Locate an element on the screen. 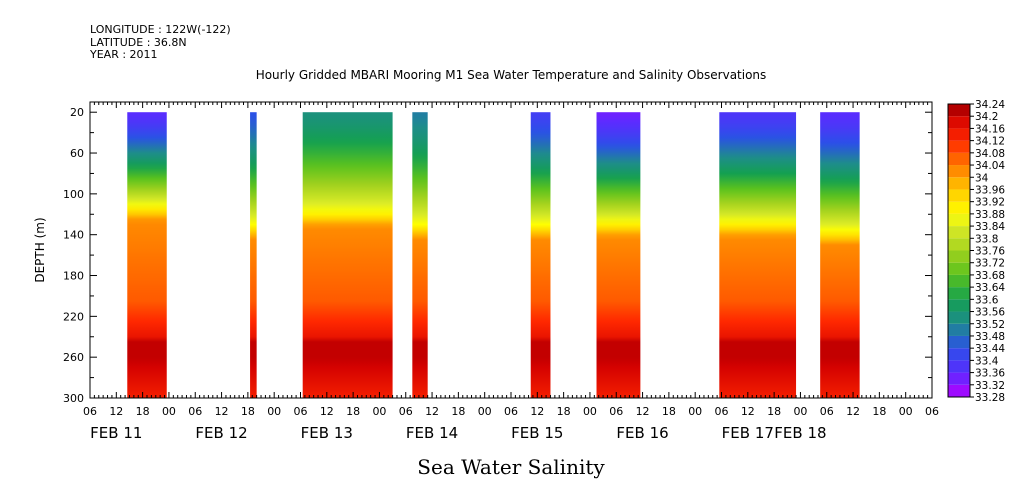 The height and width of the screenshot is (504, 1009). date-label: FEB 15 is located at coordinates (537, 433).